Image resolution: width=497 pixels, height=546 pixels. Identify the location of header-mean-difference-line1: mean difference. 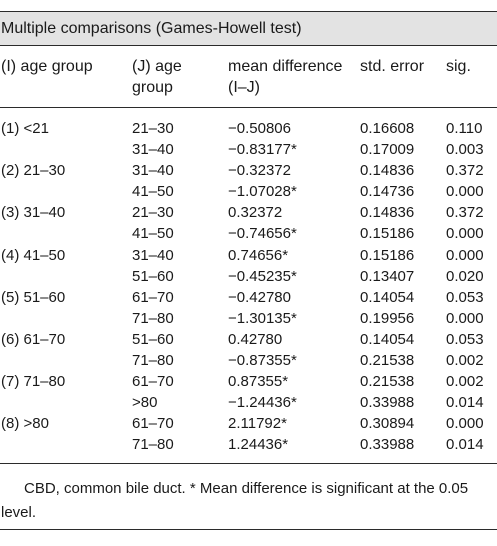
(285, 66).